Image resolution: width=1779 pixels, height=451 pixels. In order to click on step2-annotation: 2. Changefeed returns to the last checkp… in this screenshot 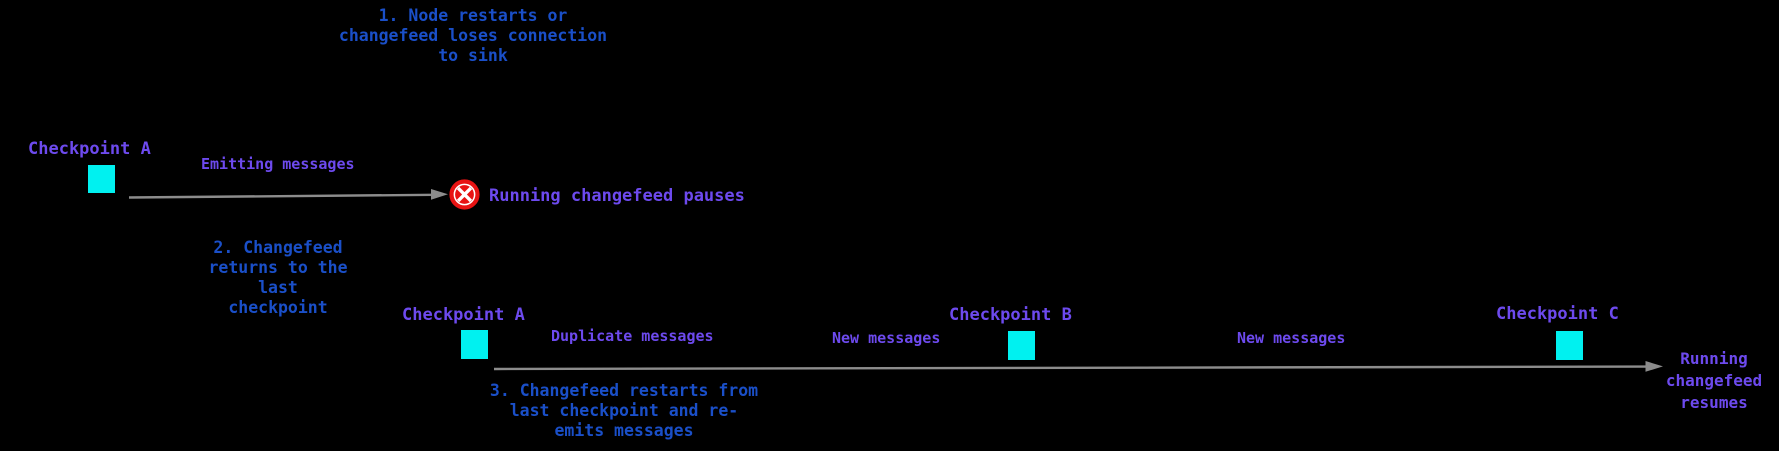, I will do `click(278, 277)`.